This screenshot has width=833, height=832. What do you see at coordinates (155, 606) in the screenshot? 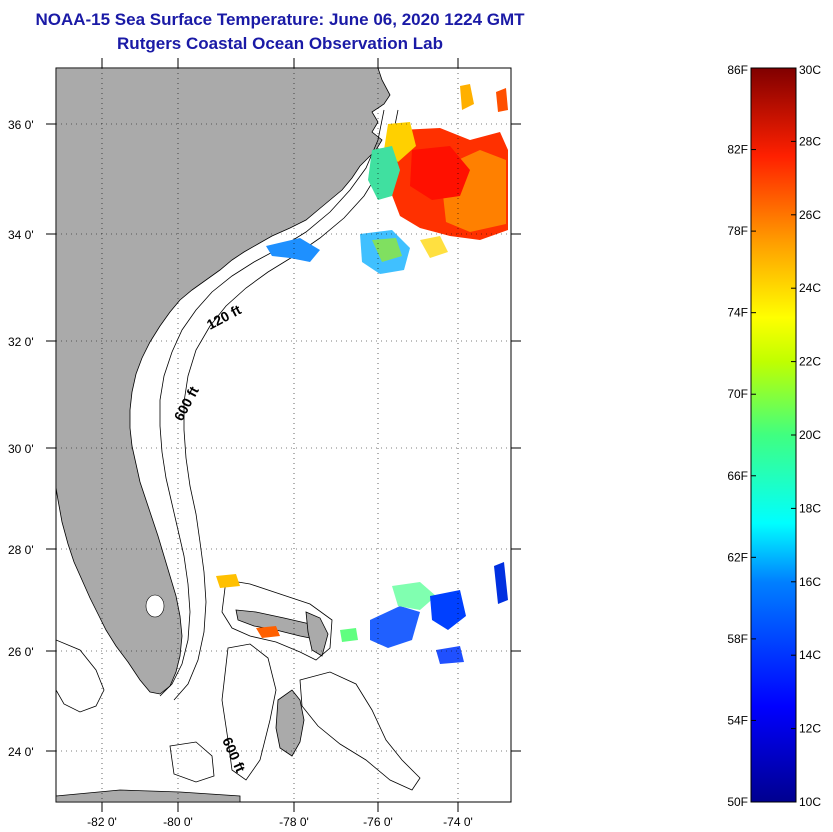
I see `lake-okeechobee` at bounding box center [155, 606].